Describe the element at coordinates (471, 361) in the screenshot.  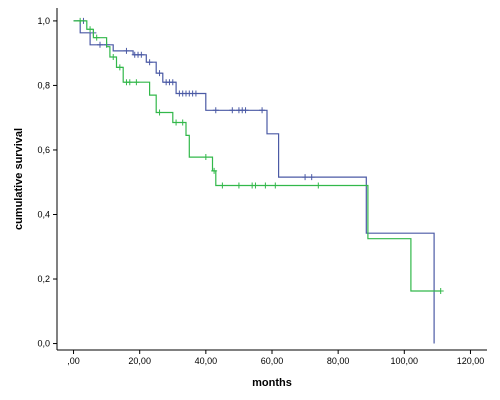
I see `x-tick-label: 120,00` at that location.